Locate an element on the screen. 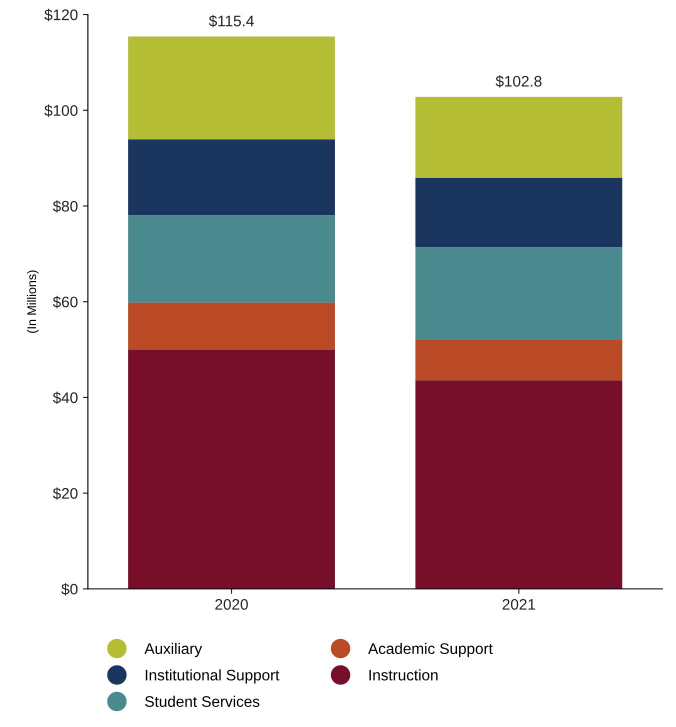 This screenshot has height=727, width=676. legend-label: Student Services is located at coordinates (202, 701).